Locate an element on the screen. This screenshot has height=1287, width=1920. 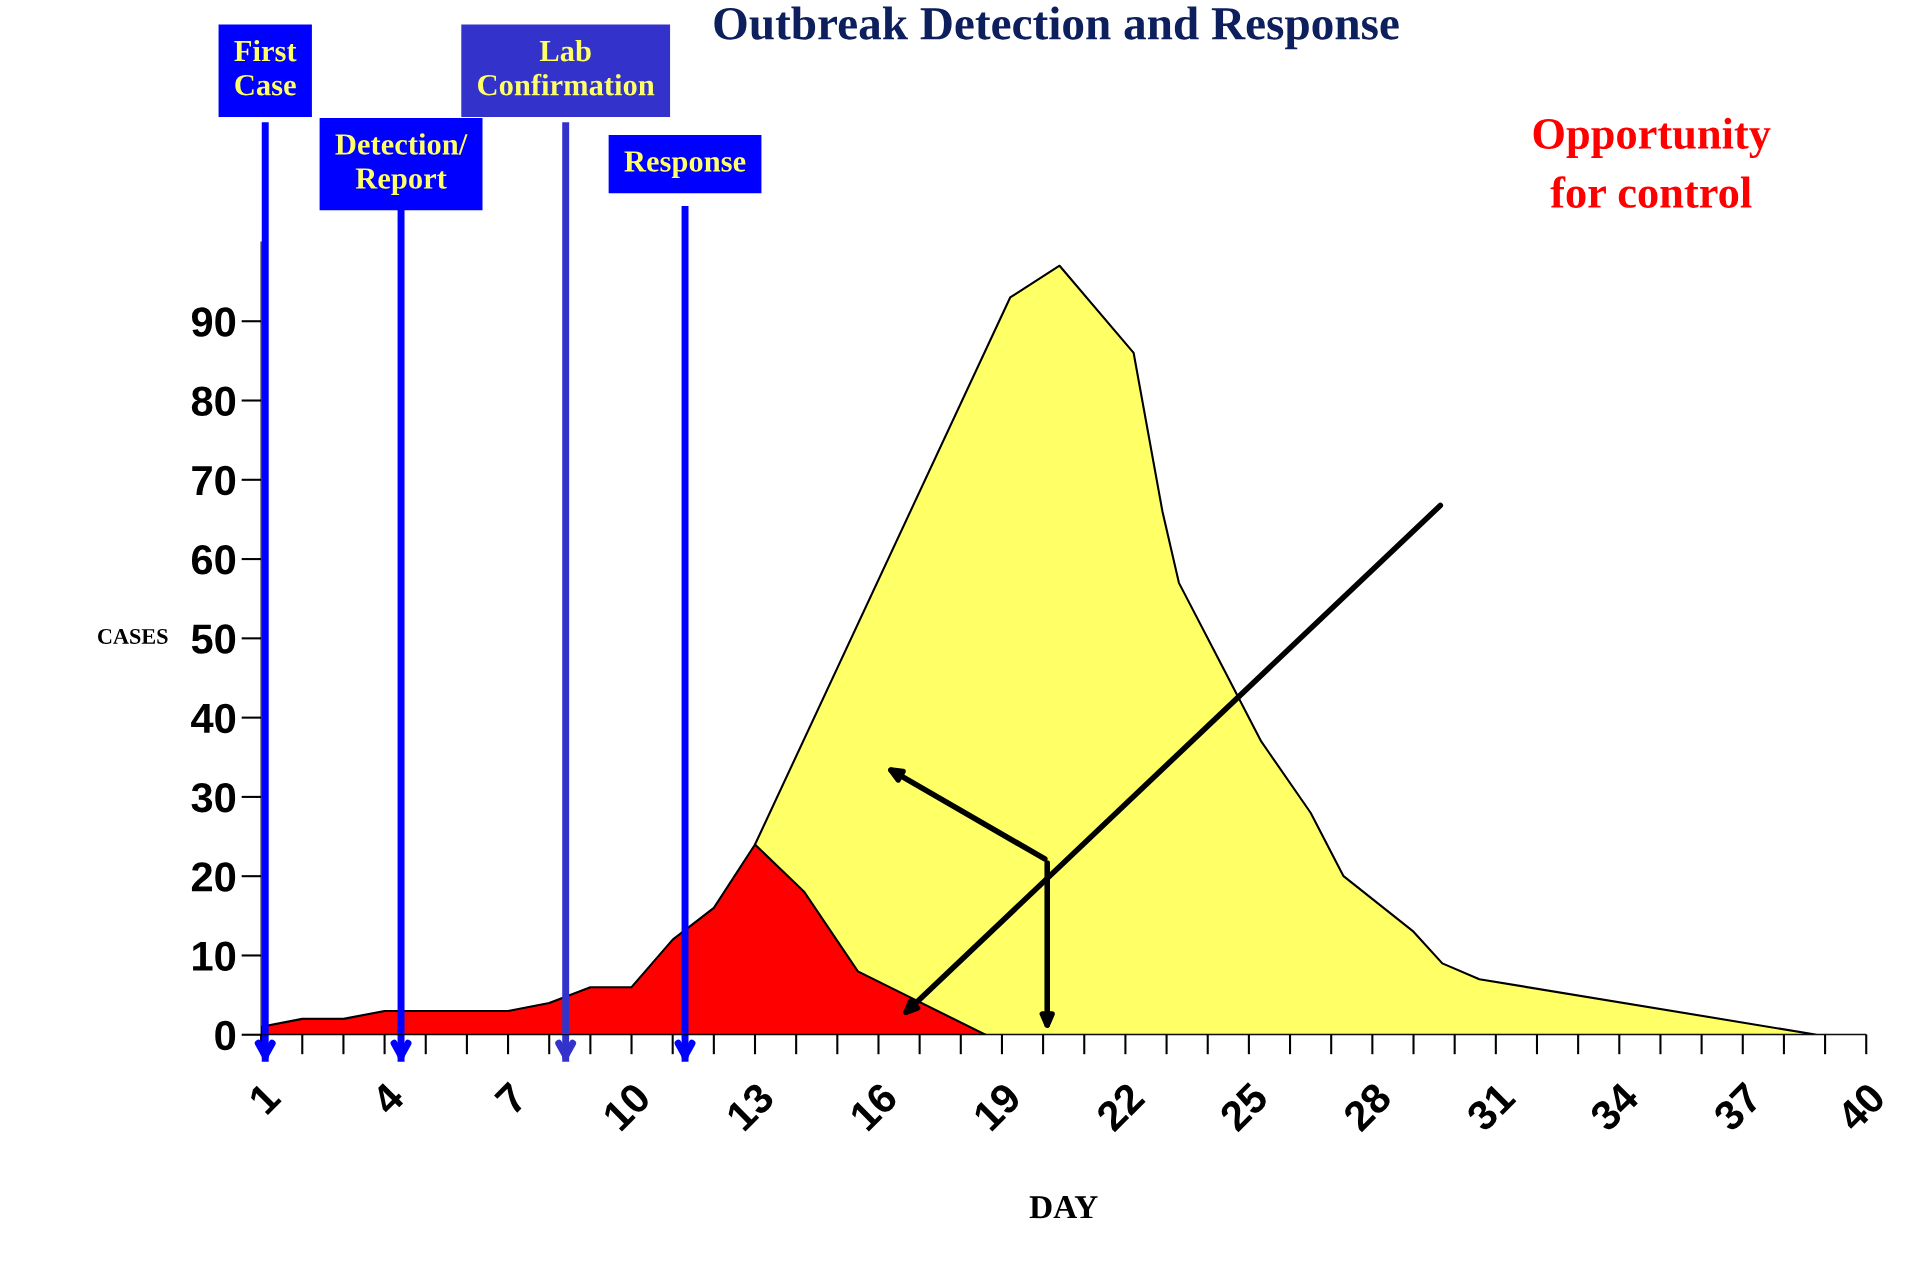
x-tick-label: 7 is located at coordinates (511, 1098).